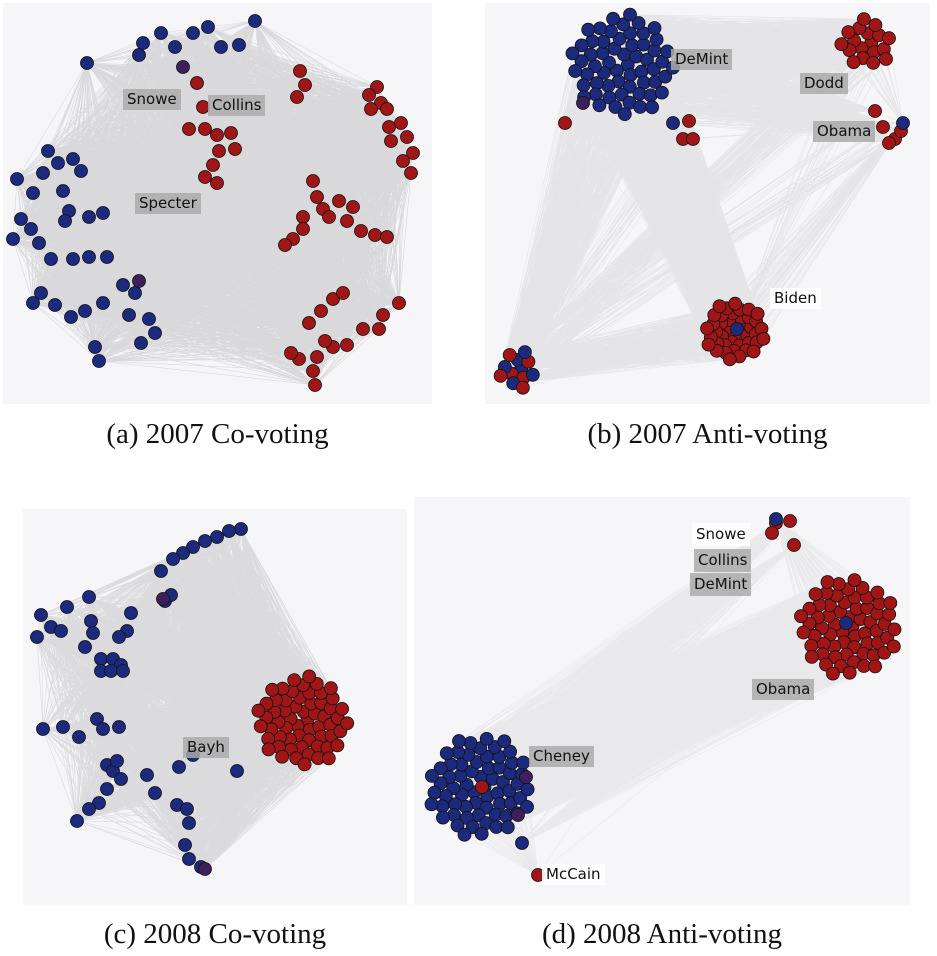  I want to click on caption-d: (d) 2008 Anti-voting, so click(662, 934).